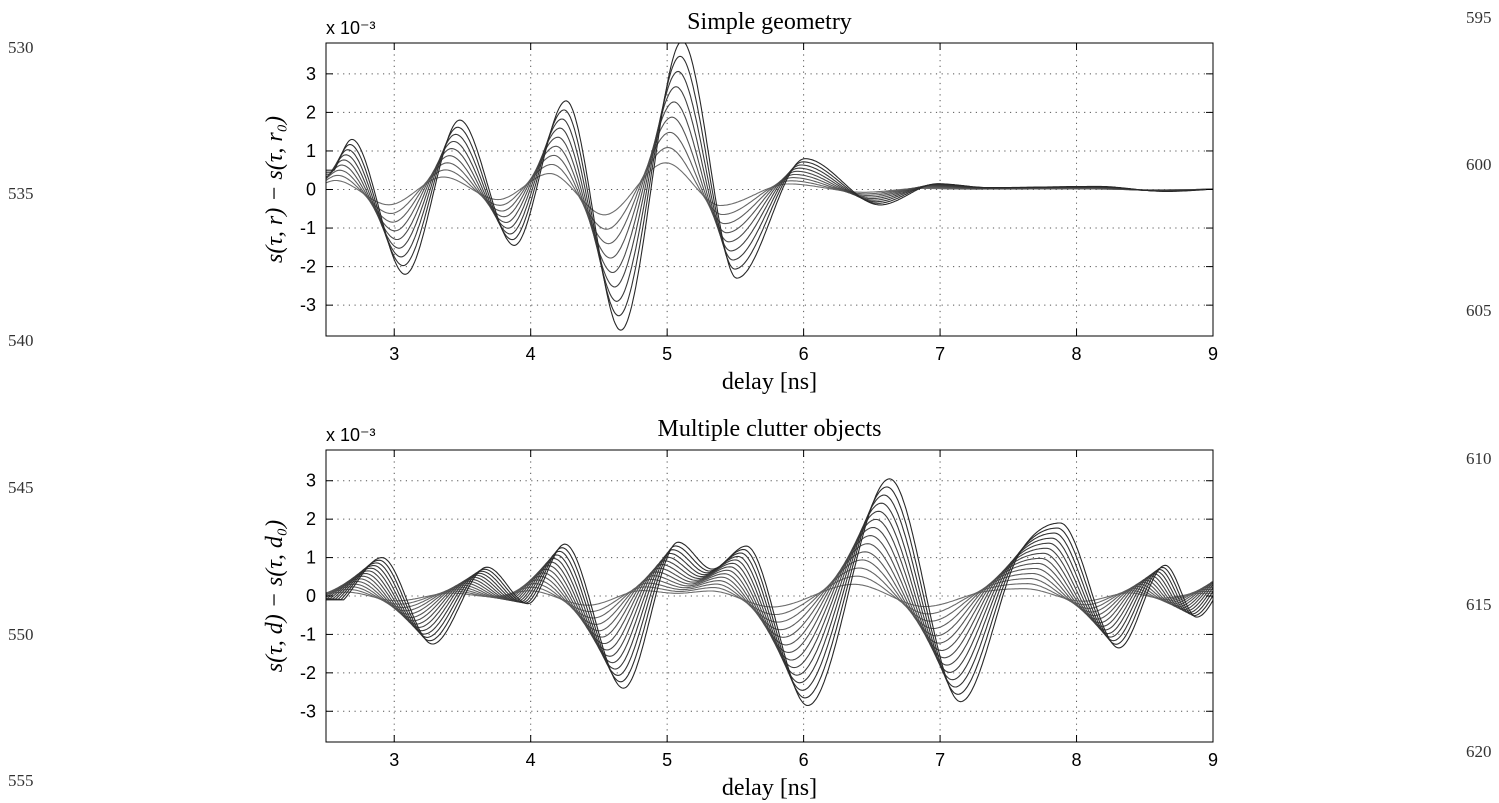 The height and width of the screenshot is (803, 1499). What do you see at coordinates (1479, 17) in the screenshot?
I see `line-number: 595` at bounding box center [1479, 17].